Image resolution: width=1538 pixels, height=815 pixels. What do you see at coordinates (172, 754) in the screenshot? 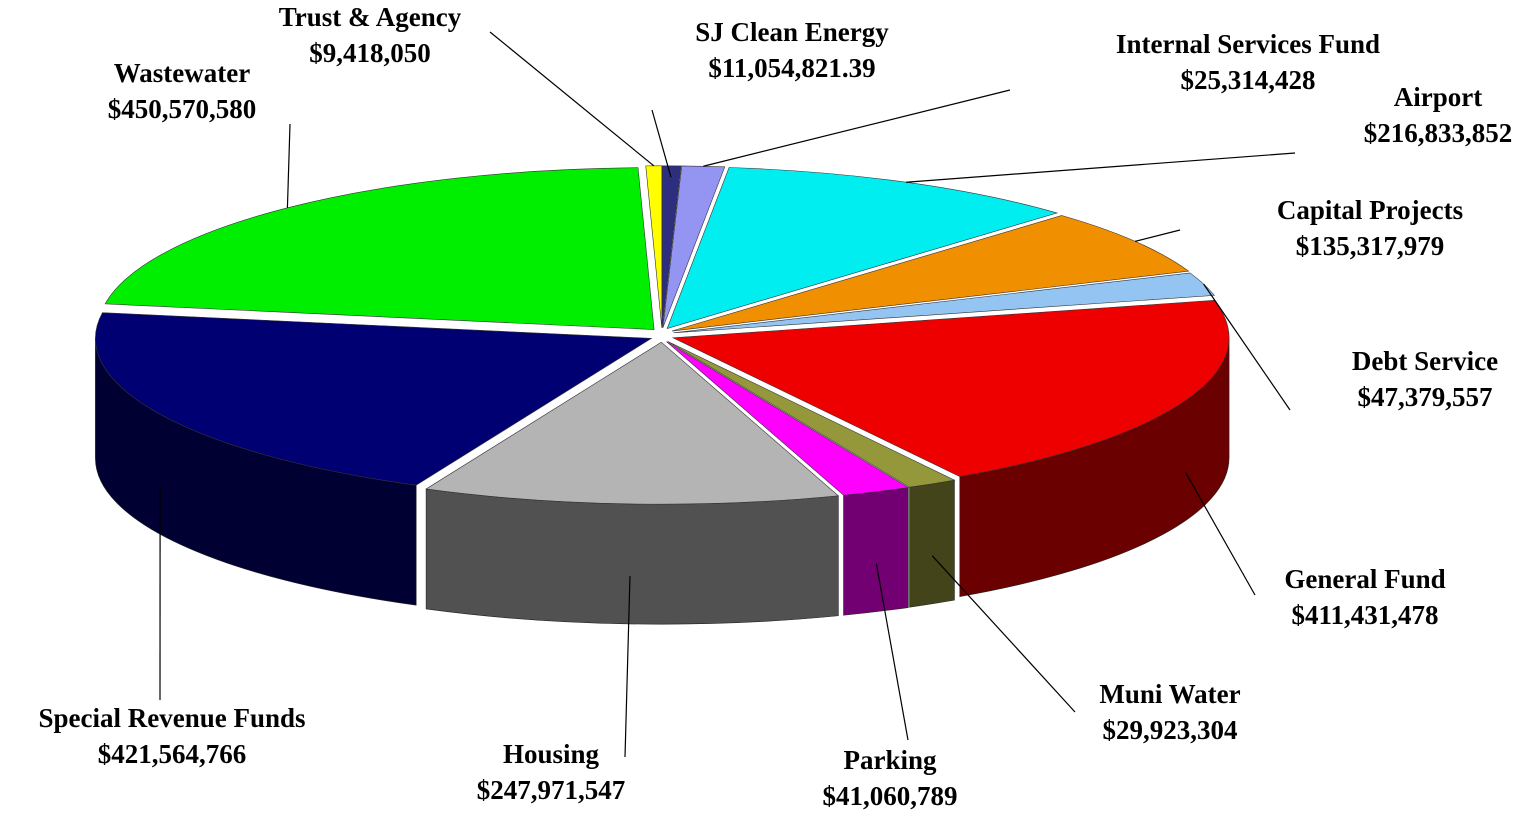
I see `value-label: $421,564,766` at bounding box center [172, 754].